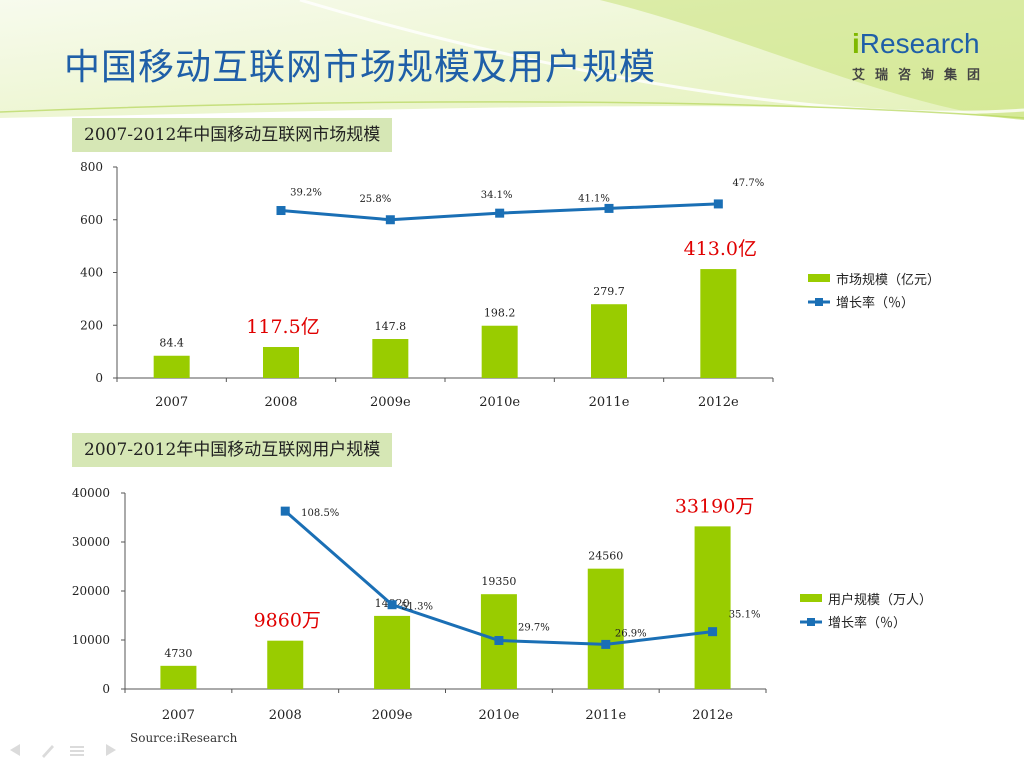  What do you see at coordinates (927, 63) in the screenshot?
I see `iresearch-logo: iResearch 艾瑞咨询集团` at bounding box center [927, 63].